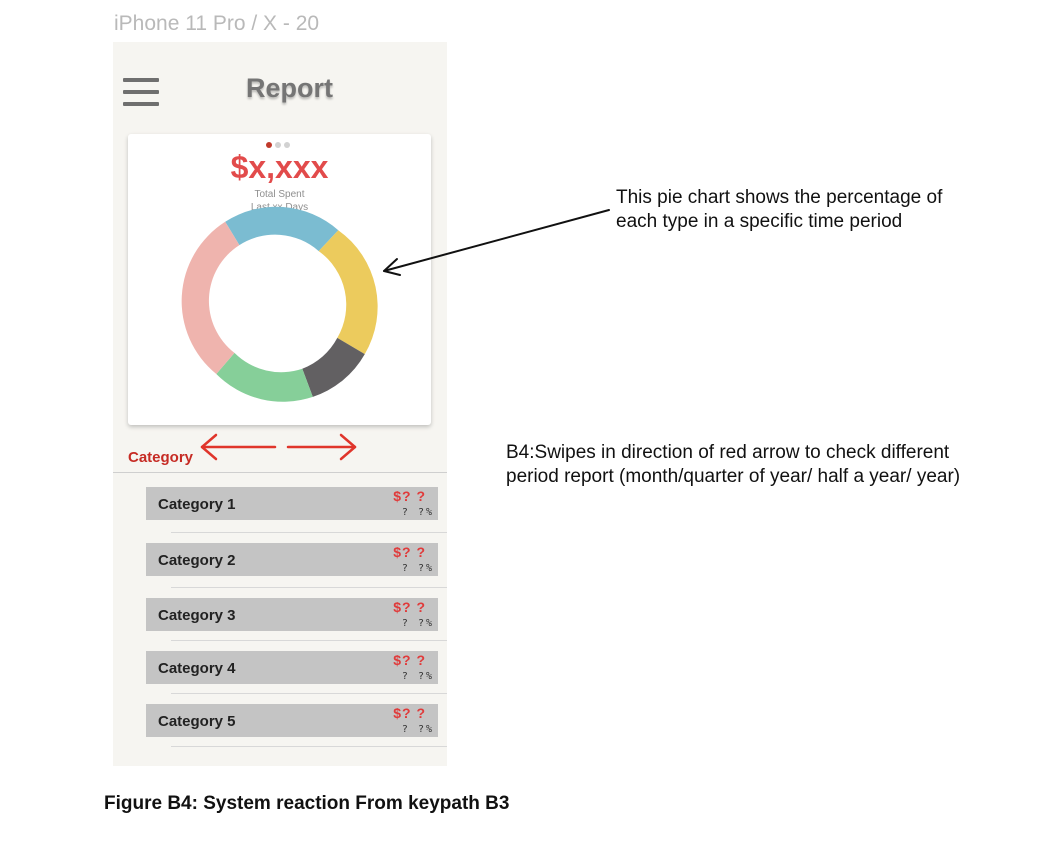 The image size is (1062, 842). I want to click on category-row-3: Category 3 $? ? ? ?%, so click(292, 614).